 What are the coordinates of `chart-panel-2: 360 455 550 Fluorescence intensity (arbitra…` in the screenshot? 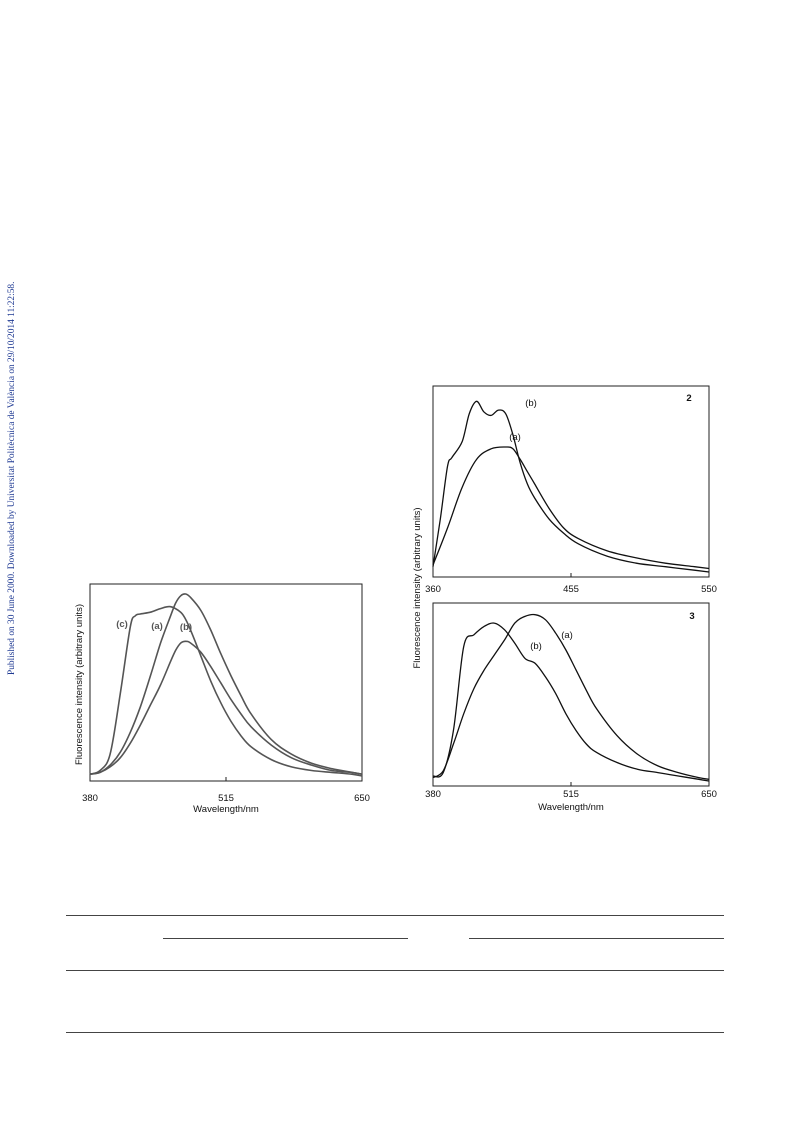 It's located at (564, 527).